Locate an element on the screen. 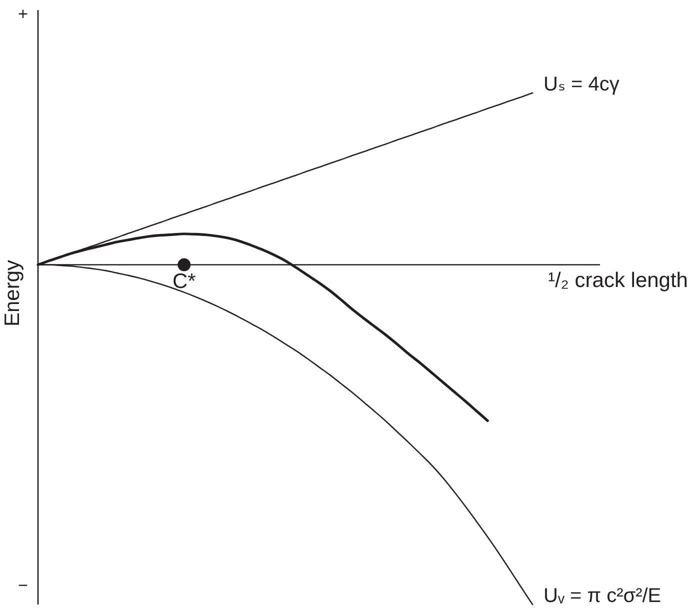 Image resolution: width=692 pixels, height=611 pixels. y-axis-title: Energy is located at coordinates (12, 293).